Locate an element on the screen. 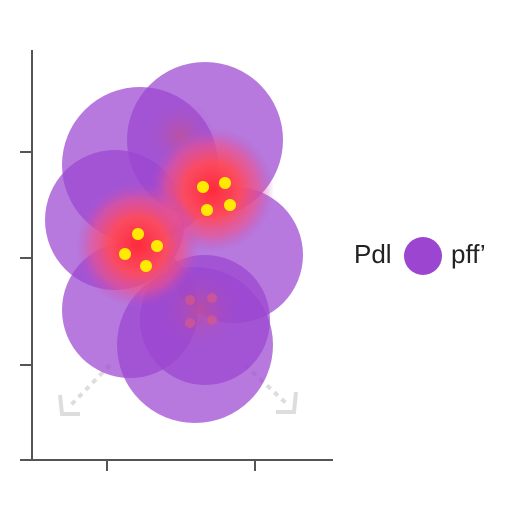 This screenshot has height=512, width=512. legend-label: Pdl is located at coordinates (373, 254).